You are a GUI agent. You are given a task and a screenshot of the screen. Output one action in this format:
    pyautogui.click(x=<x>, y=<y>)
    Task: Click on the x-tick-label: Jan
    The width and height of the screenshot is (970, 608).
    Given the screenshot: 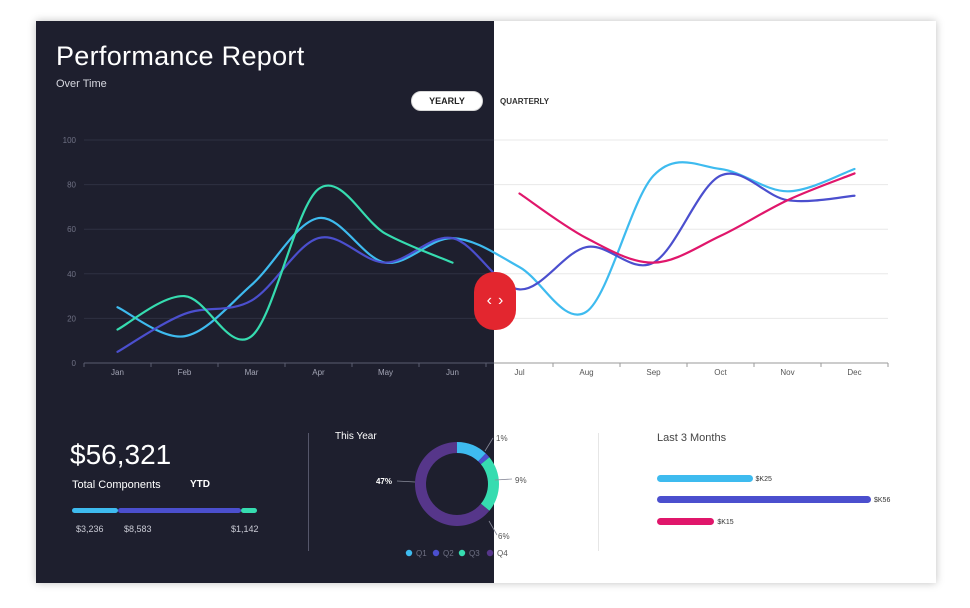 What is the action you would take?
    pyautogui.click(x=117, y=372)
    